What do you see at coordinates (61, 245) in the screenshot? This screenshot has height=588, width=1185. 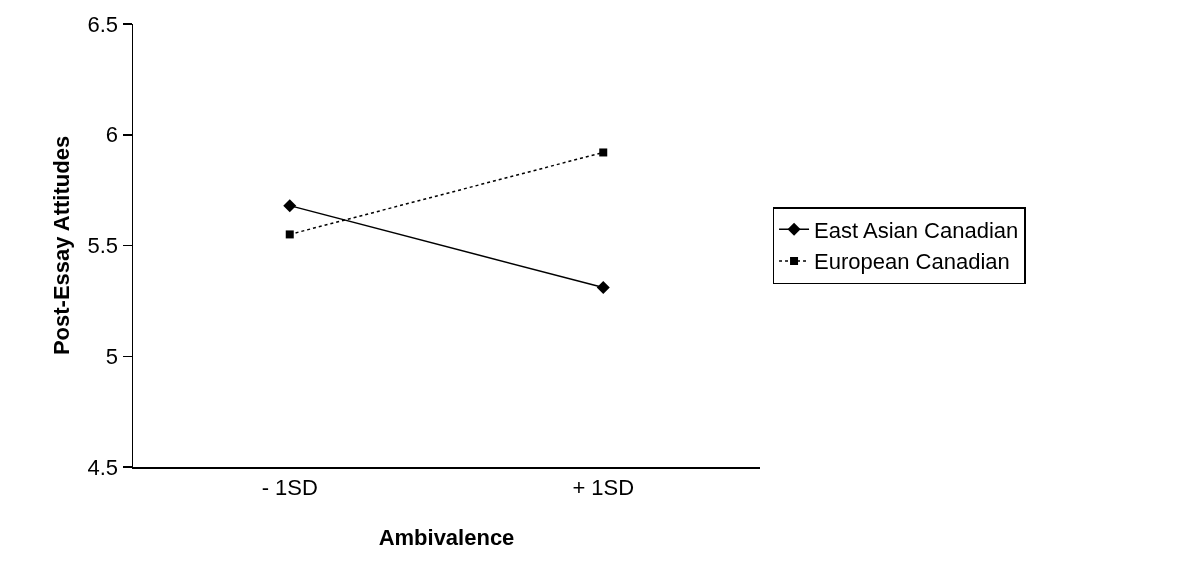 I see `y-axis-title: Post-Essay Attitudes` at bounding box center [61, 245].